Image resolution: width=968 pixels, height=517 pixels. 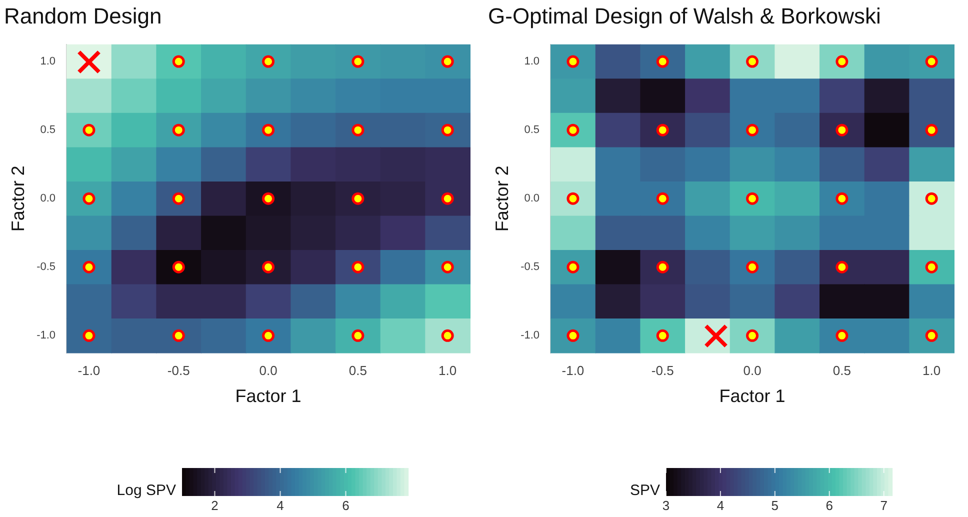 I want to click on color-bar-label: 5, so click(x=775, y=506).